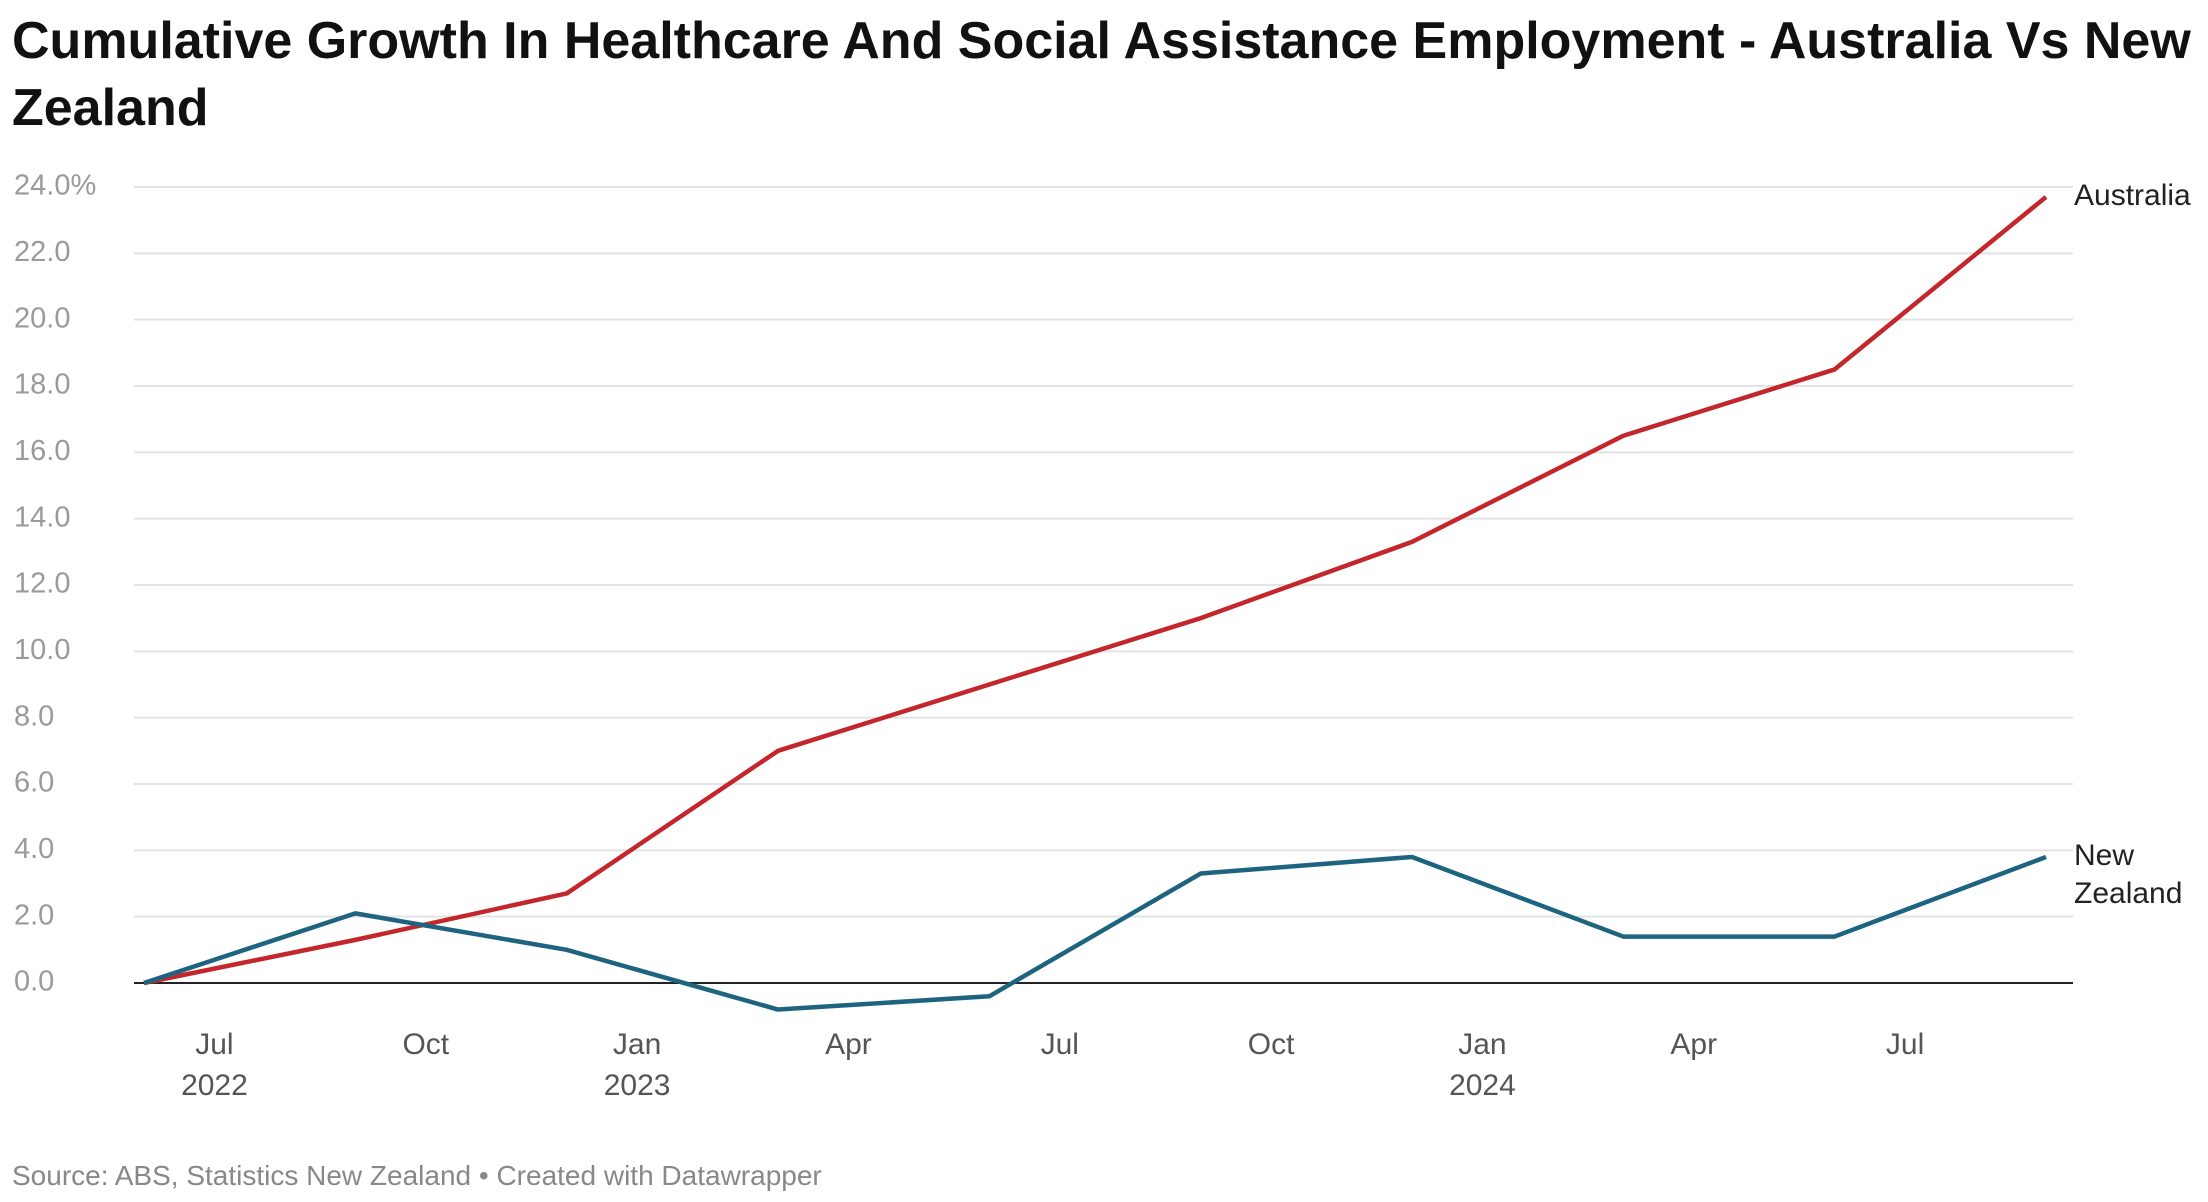 Image resolution: width=2208 pixels, height=1202 pixels. Describe the element at coordinates (34, 849) in the screenshot. I see `y-tick-label: 4.0` at that location.